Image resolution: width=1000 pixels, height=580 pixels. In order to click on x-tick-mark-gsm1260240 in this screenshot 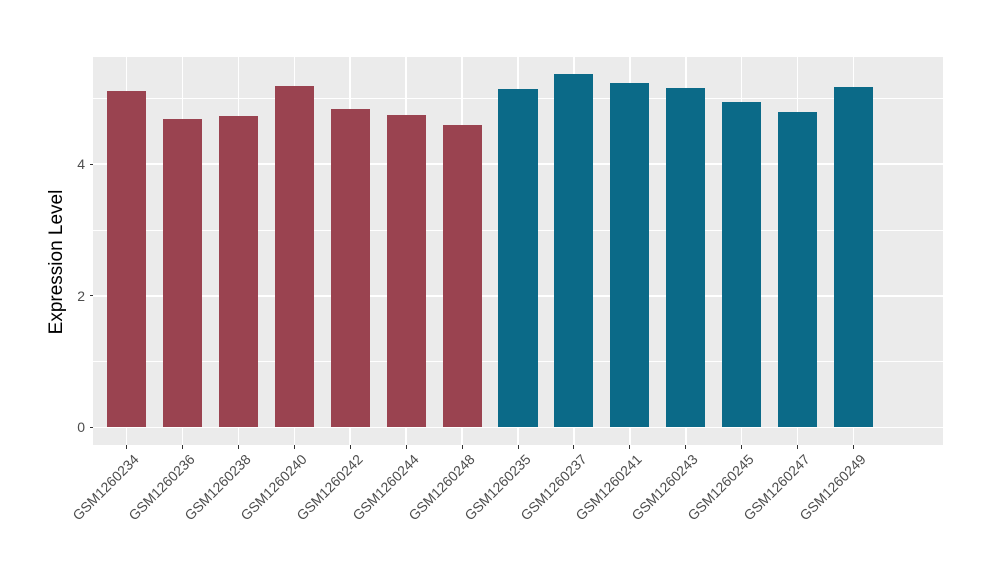, I will do `click(294, 447)`.